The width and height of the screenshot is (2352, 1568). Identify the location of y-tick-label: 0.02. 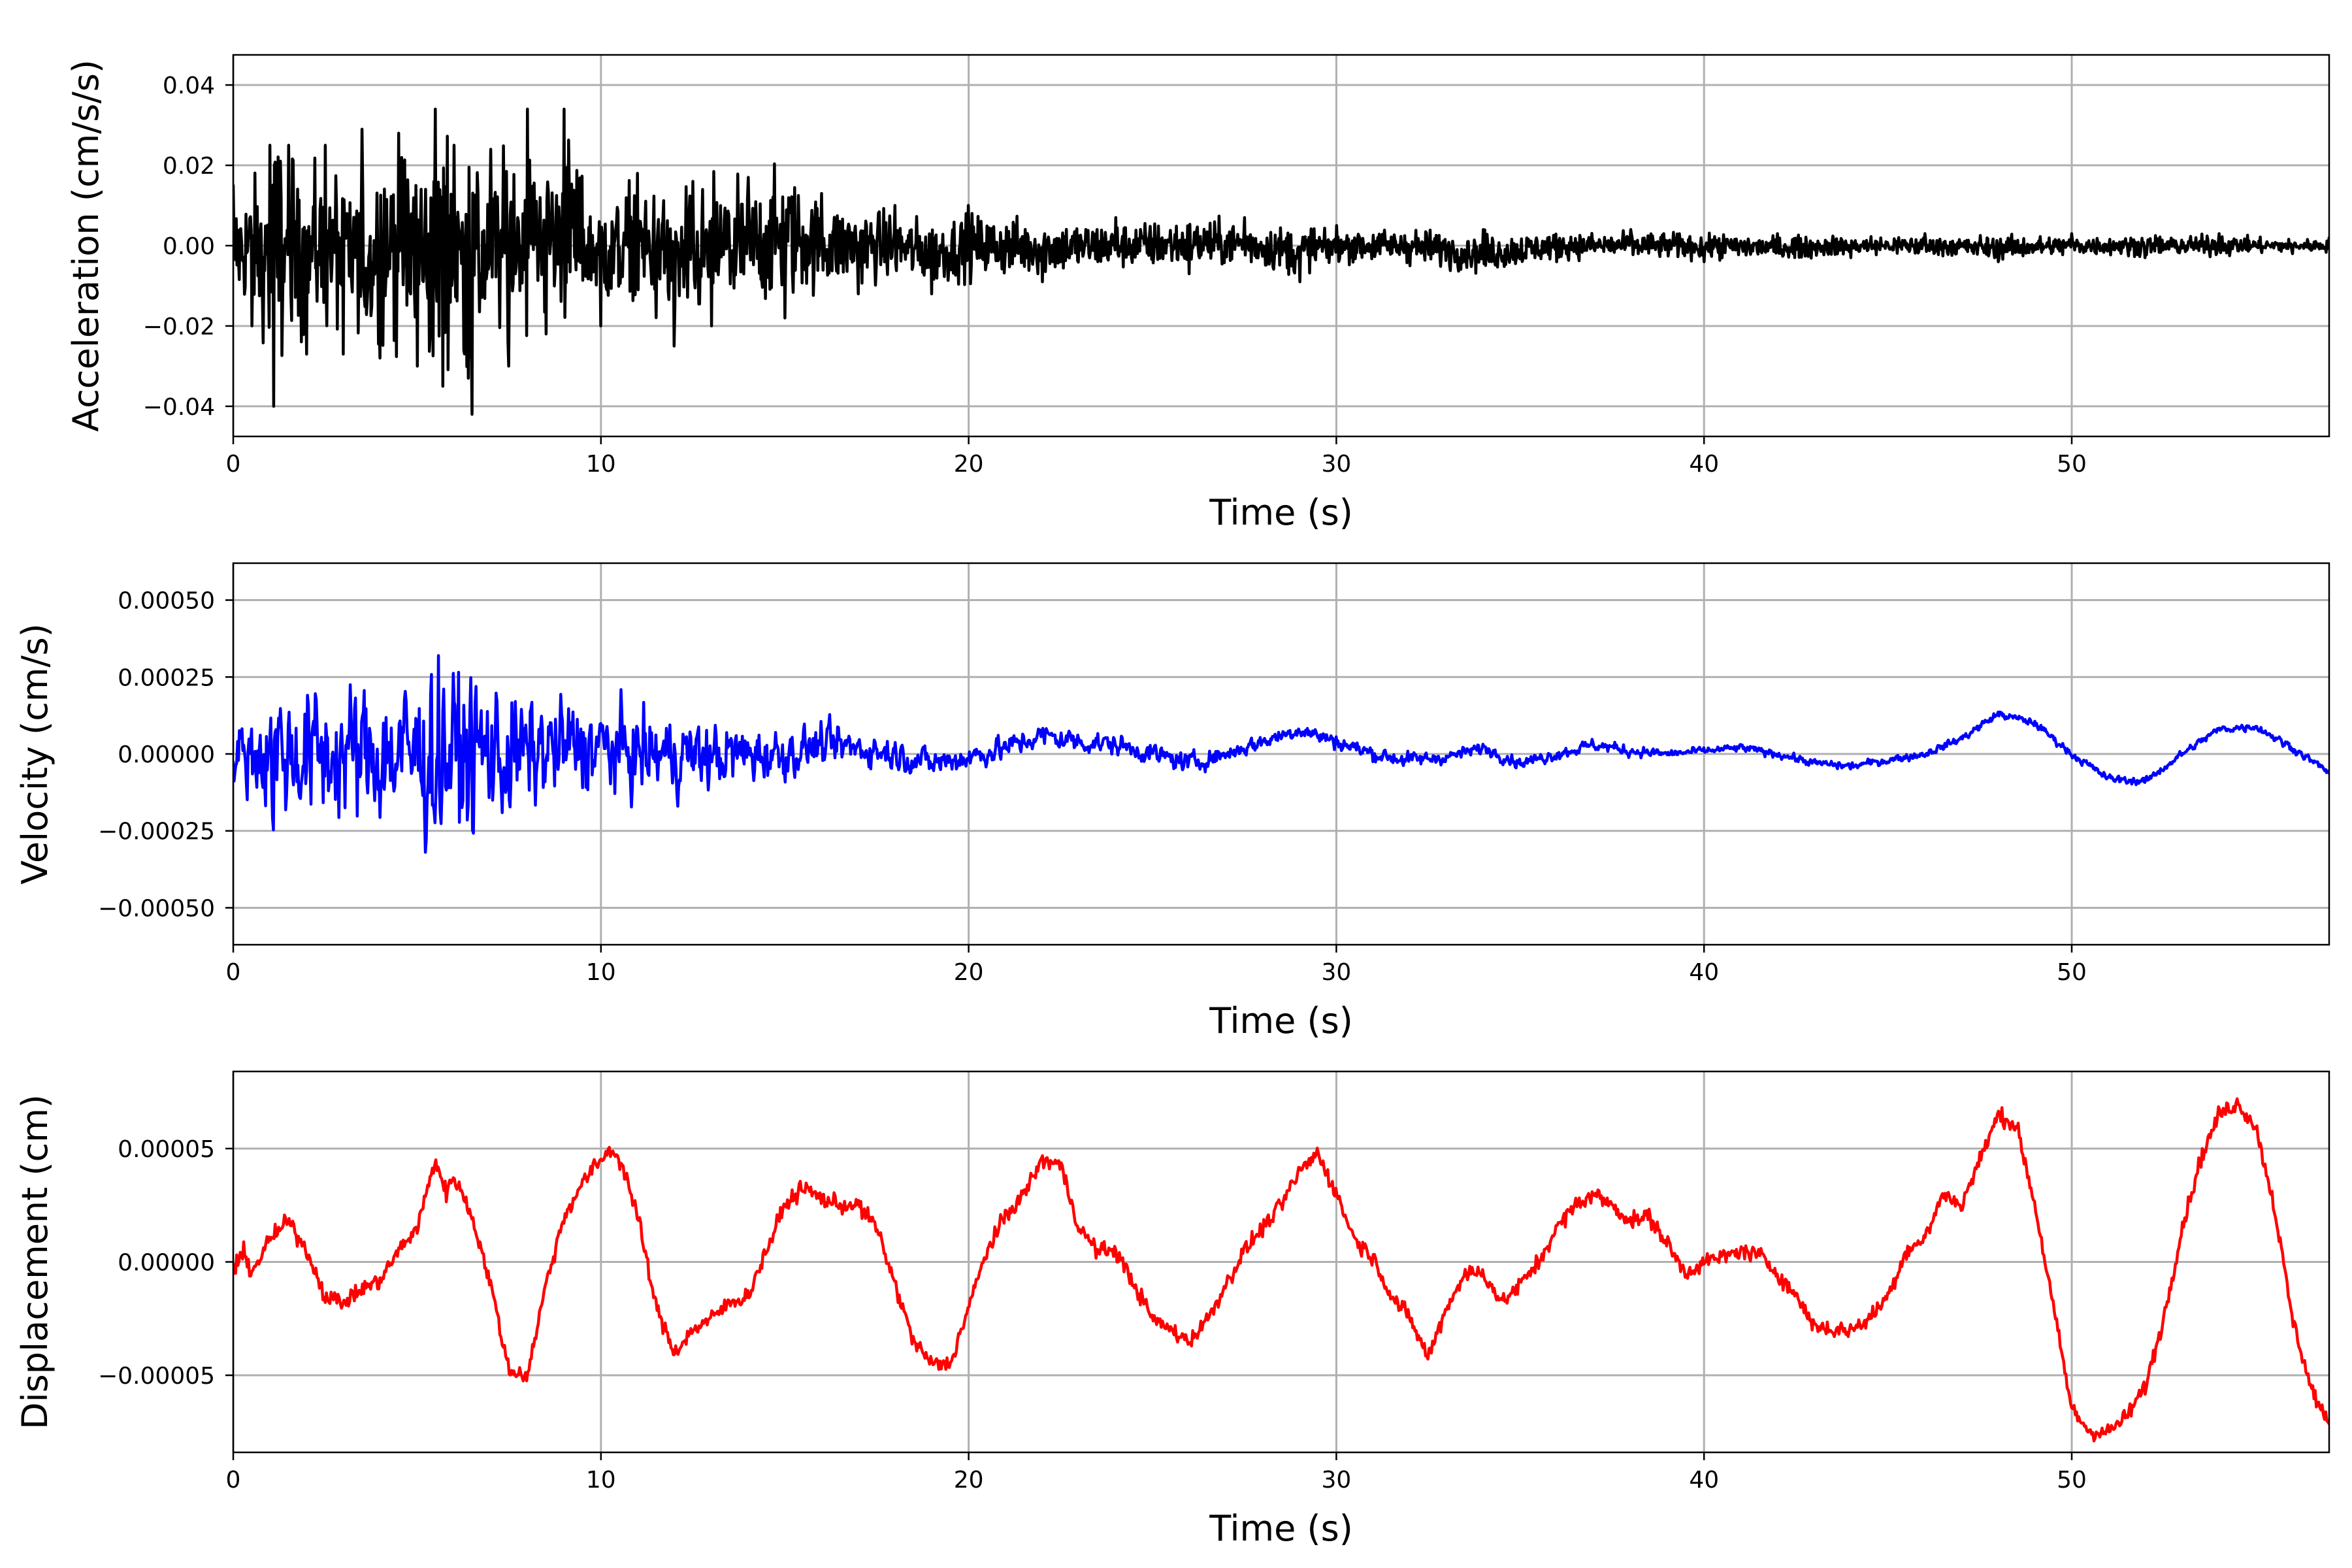
(189, 166).